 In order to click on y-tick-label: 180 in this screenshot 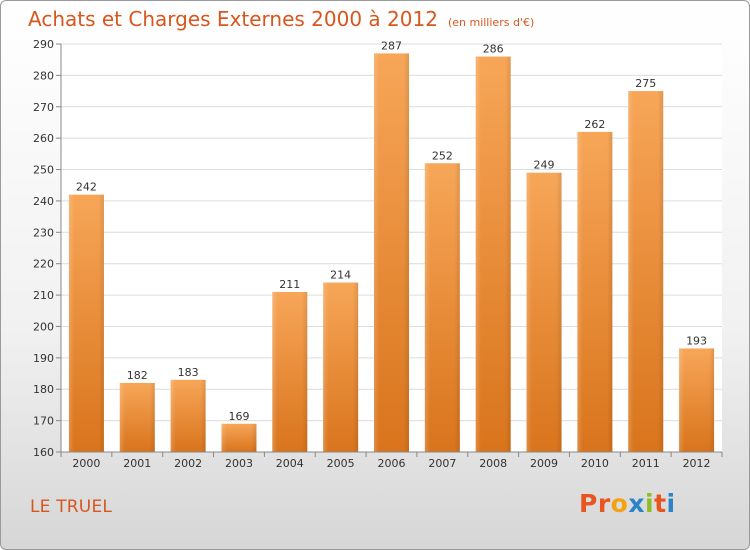, I will do `click(43, 389)`.